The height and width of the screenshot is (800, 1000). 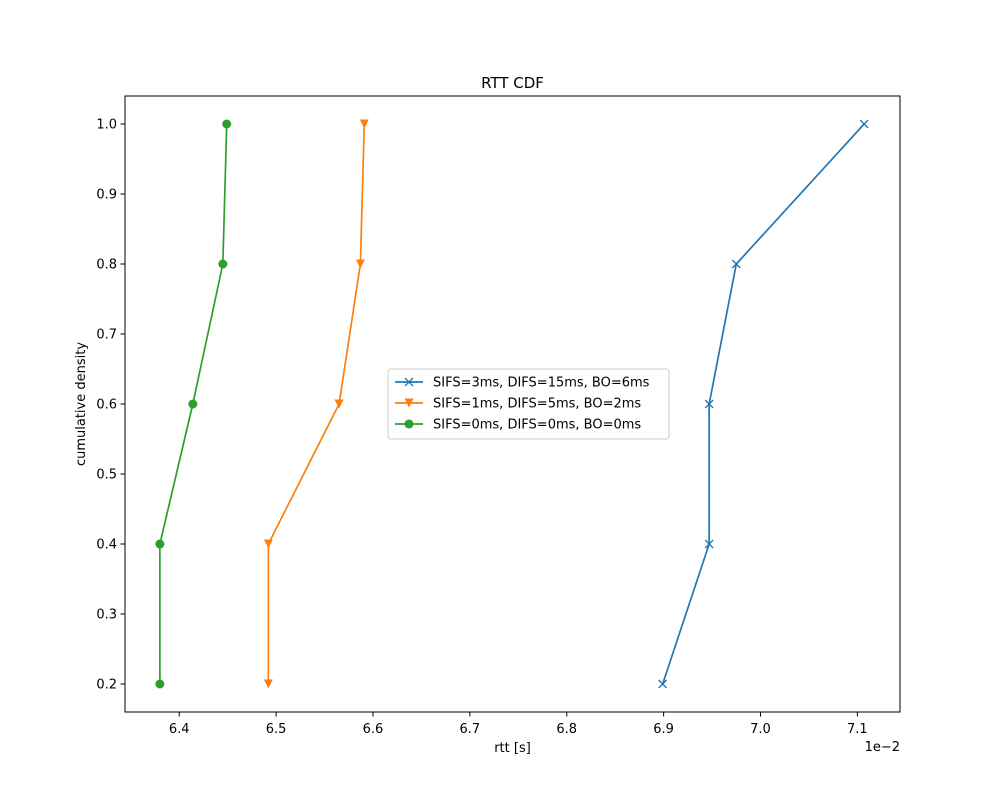 What do you see at coordinates (373, 729) in the screenshot?
I see `x-tick-label: 6.6` at bounding box center [373, 729].